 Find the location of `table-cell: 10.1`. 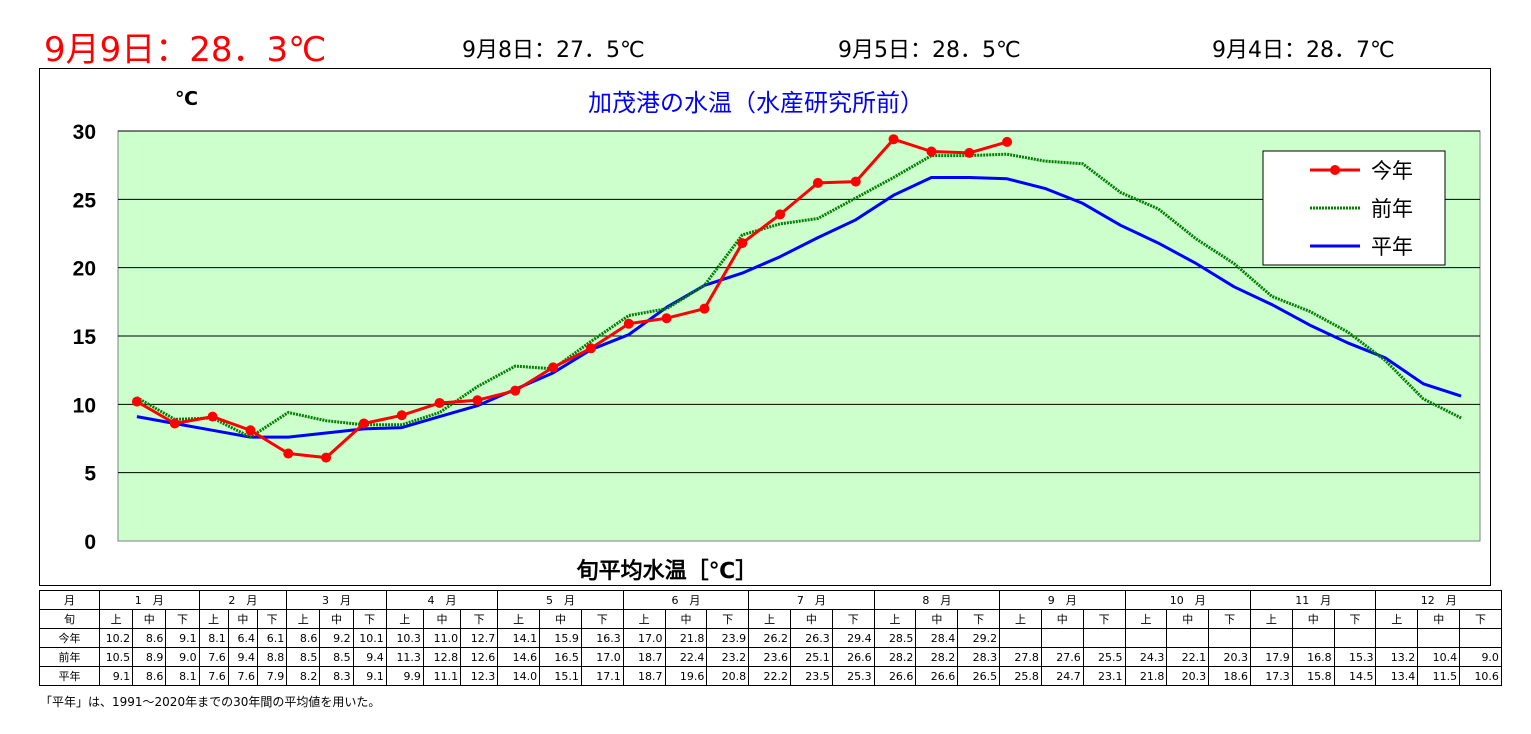

table-cell: 10.1 is located at coordinates (369, 638).